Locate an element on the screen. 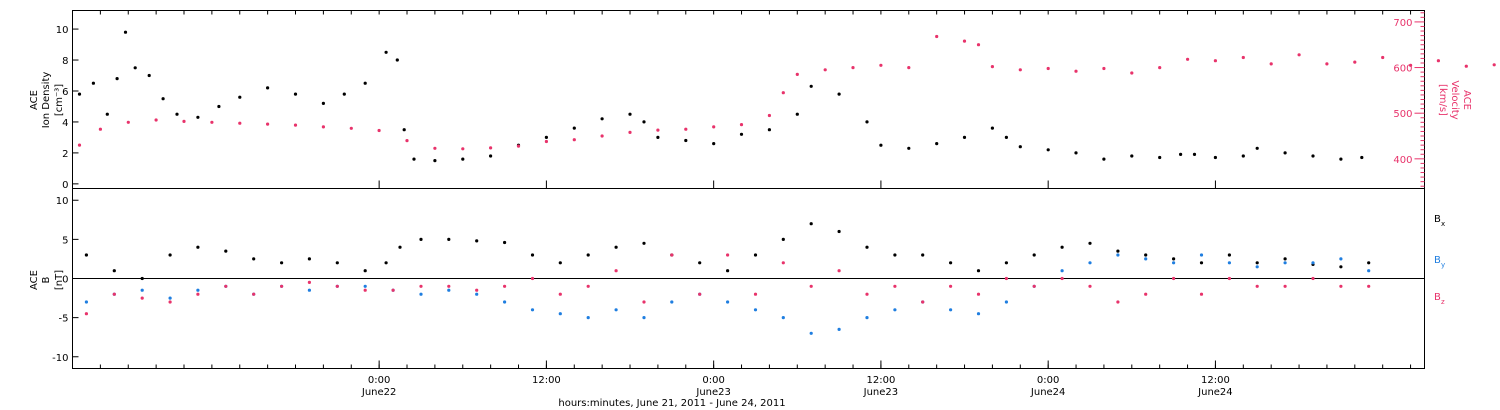 This screenshot has width=1500, height=410. velocity-tick-label: 600 is located at coordinates (1402, 69).